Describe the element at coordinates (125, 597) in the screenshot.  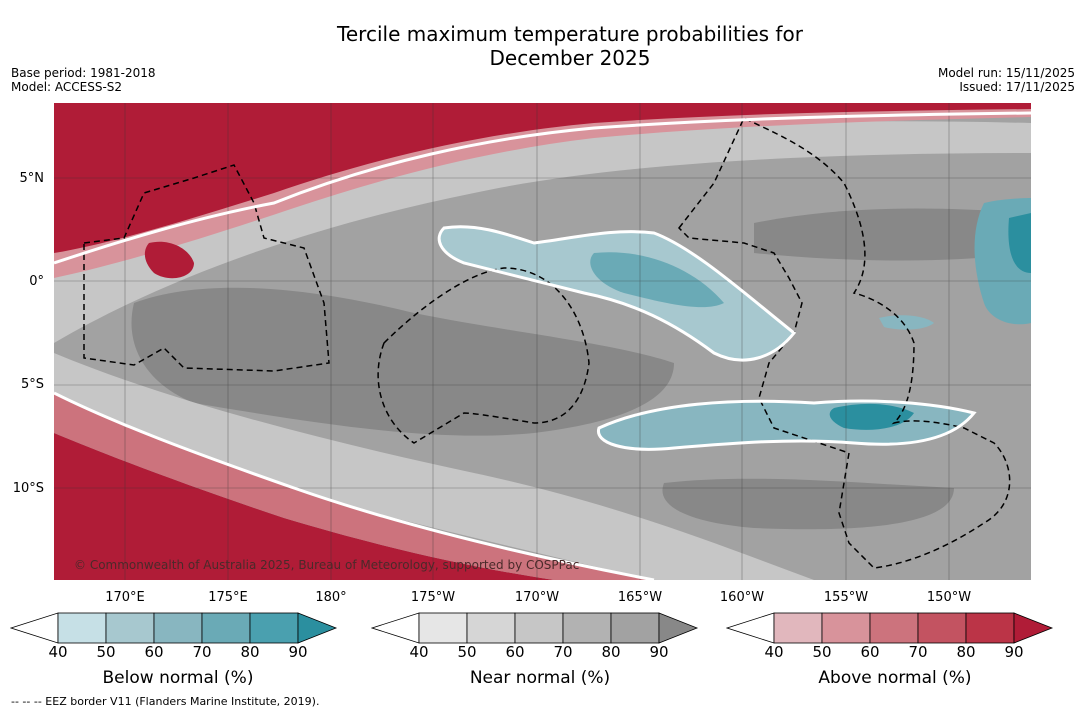
I see `lon-label-170e: 170°E` at that location.